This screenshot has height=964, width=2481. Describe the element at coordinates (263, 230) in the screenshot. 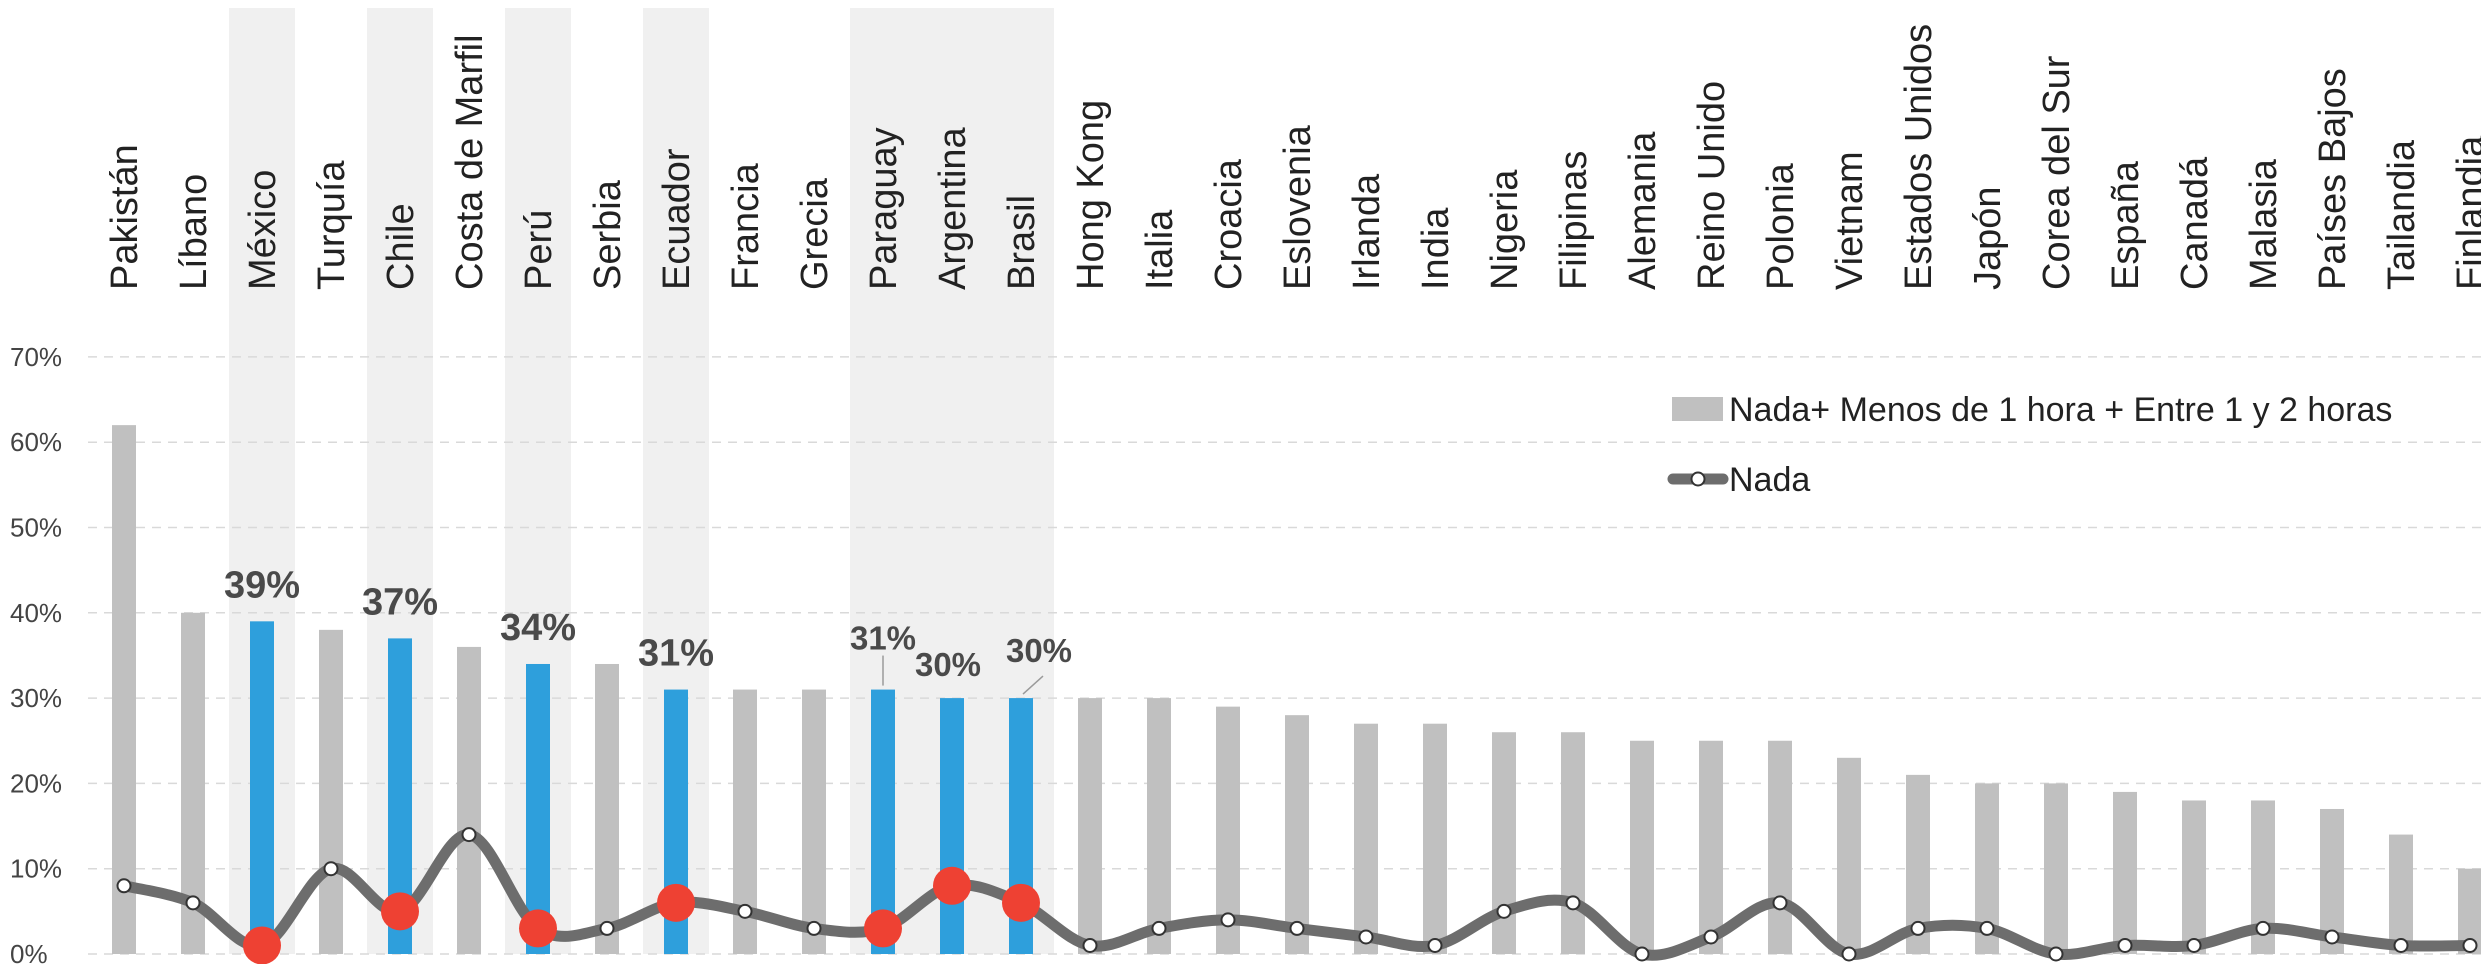

I see `category-label: México` at that location.